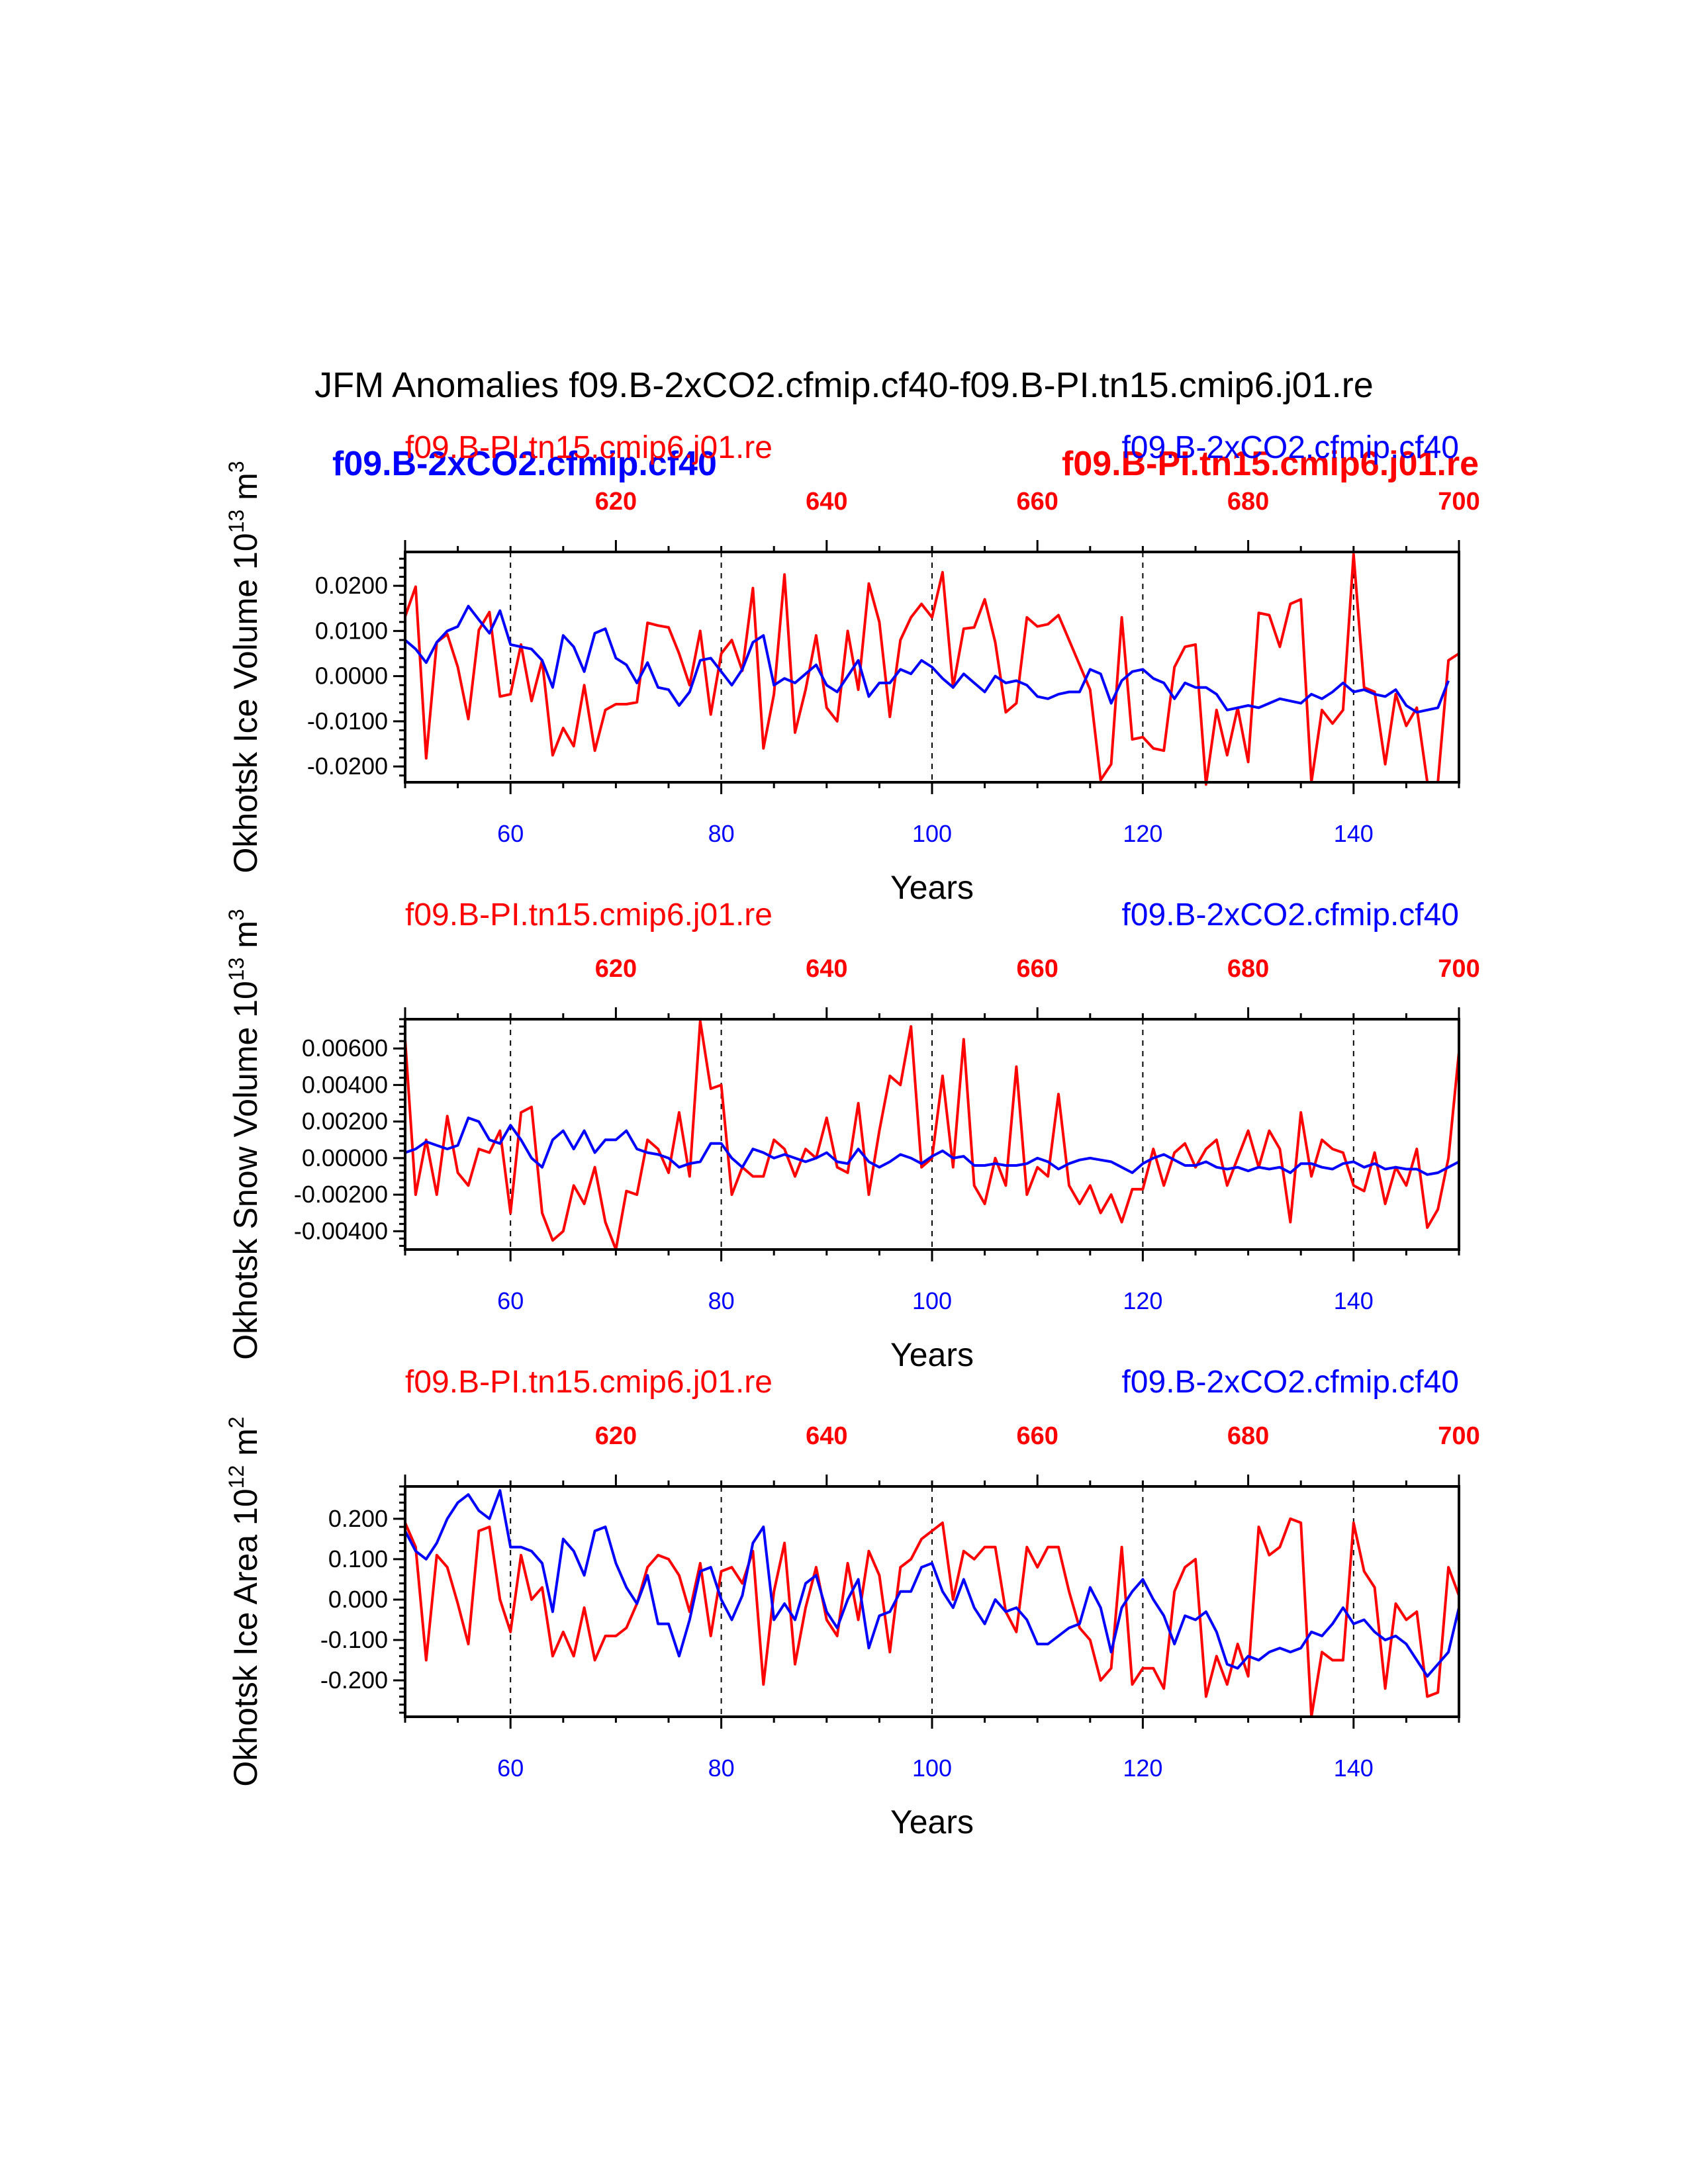 This screenshot has width=1688, height=2184. Describe the element at coordinates (236, 1477) in the screenshot. I see `y-axis-title-exp1: 12` at that location.